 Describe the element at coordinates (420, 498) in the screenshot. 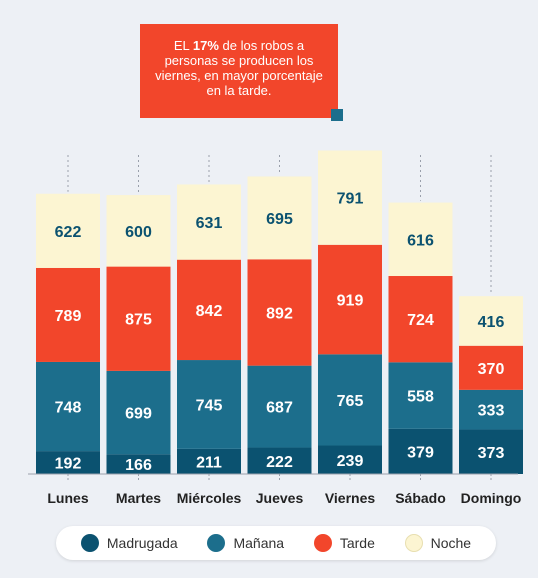

I see `category-label-5: Sábado` at that location.